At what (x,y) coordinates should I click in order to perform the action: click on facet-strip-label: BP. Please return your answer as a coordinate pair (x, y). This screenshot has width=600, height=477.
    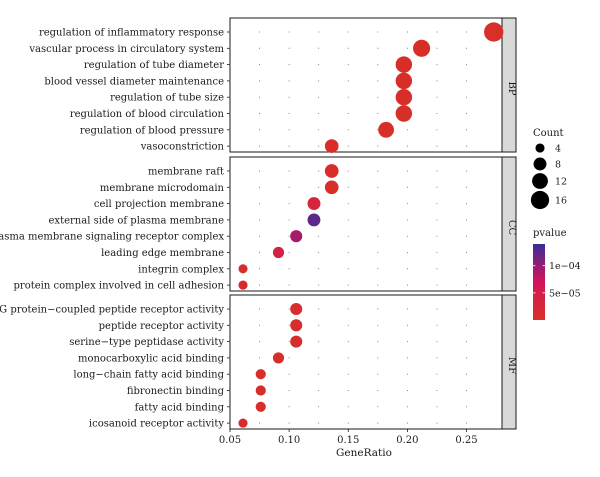
    Looking at the image, I should click on (511, 88).